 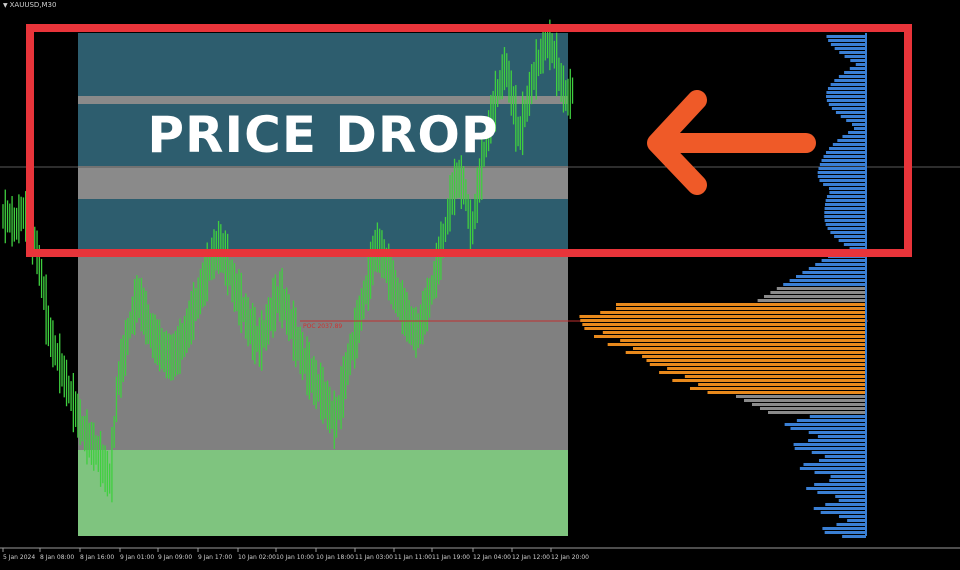 I want to click on time-axis-label: 12 Jan 20:00, so click(x=570, y=557).